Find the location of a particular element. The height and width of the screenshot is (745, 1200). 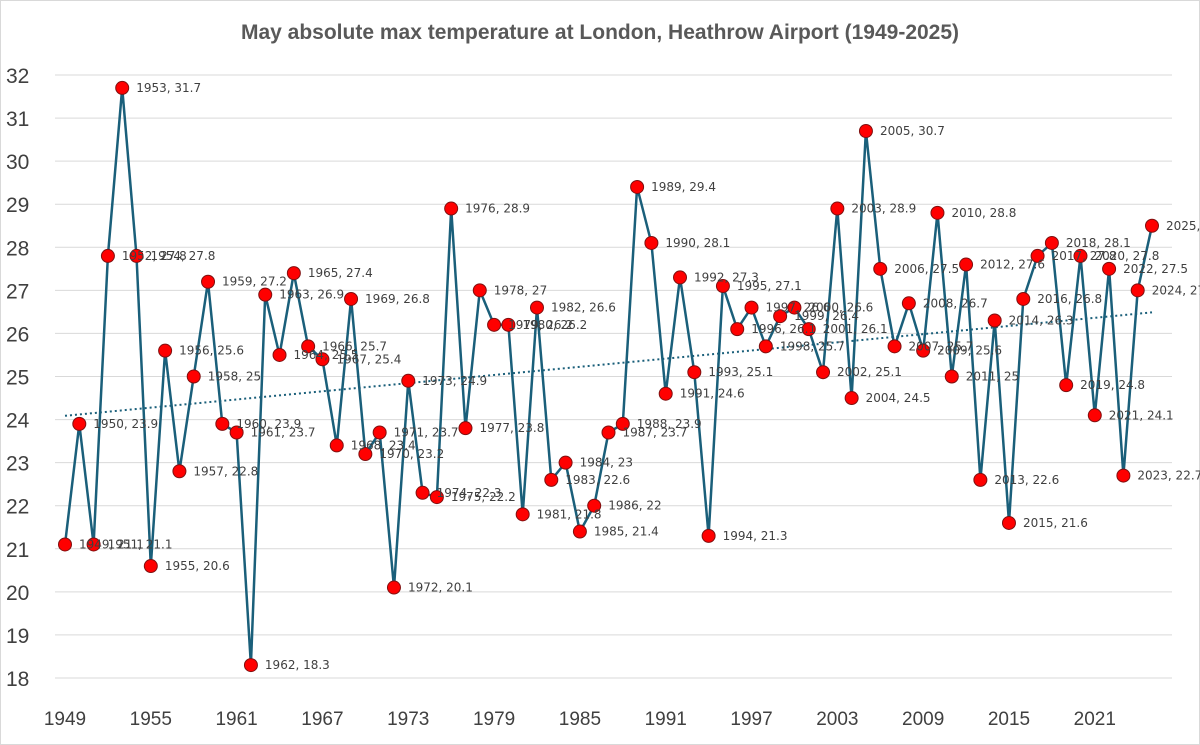

y-tick-label: 20 is located at coordinates (17, 593).